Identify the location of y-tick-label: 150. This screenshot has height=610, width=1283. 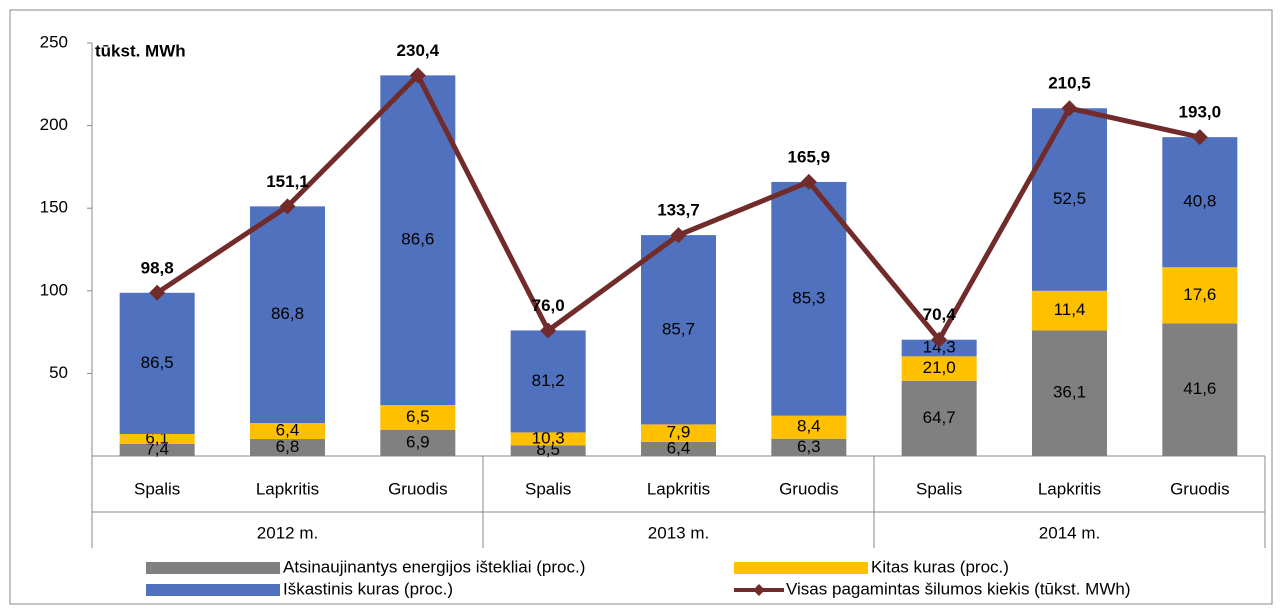
(54, 207).